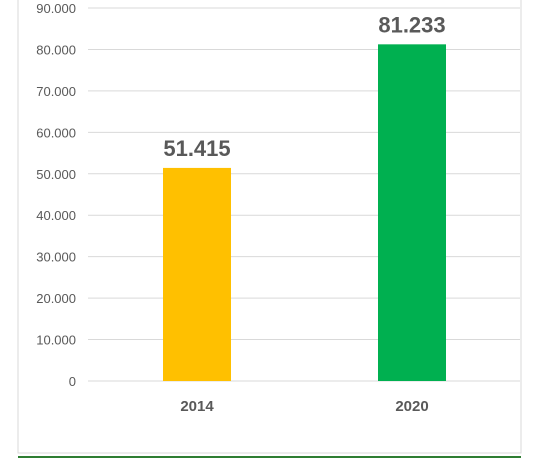 The image size is (534, 467). I want to click on data-label-2020: 81.233, so click(411, 24).